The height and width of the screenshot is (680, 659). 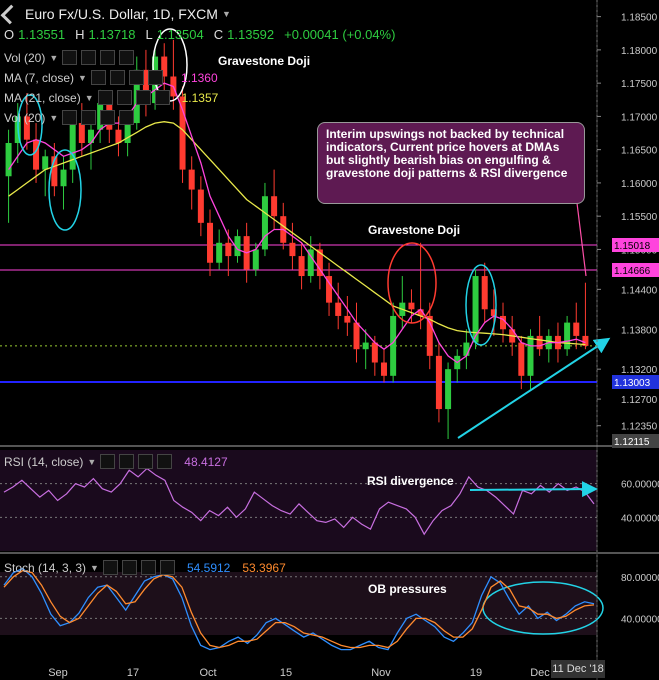 I want to click on y-tick-label: 1.13200, so click(x=639, y=370).